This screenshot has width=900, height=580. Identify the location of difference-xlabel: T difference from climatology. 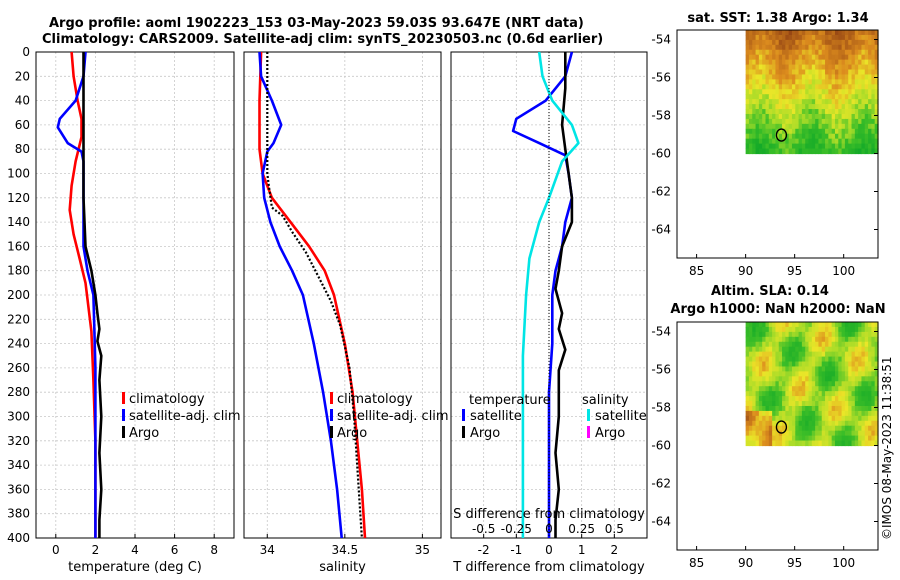
(548, 567).